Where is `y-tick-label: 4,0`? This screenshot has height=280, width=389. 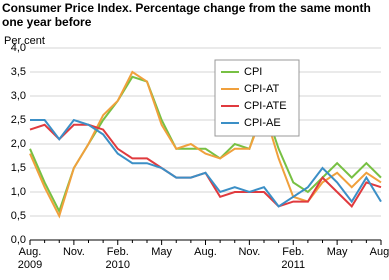
y-tick-label: 4,0 is located at coordinates (18, 48).